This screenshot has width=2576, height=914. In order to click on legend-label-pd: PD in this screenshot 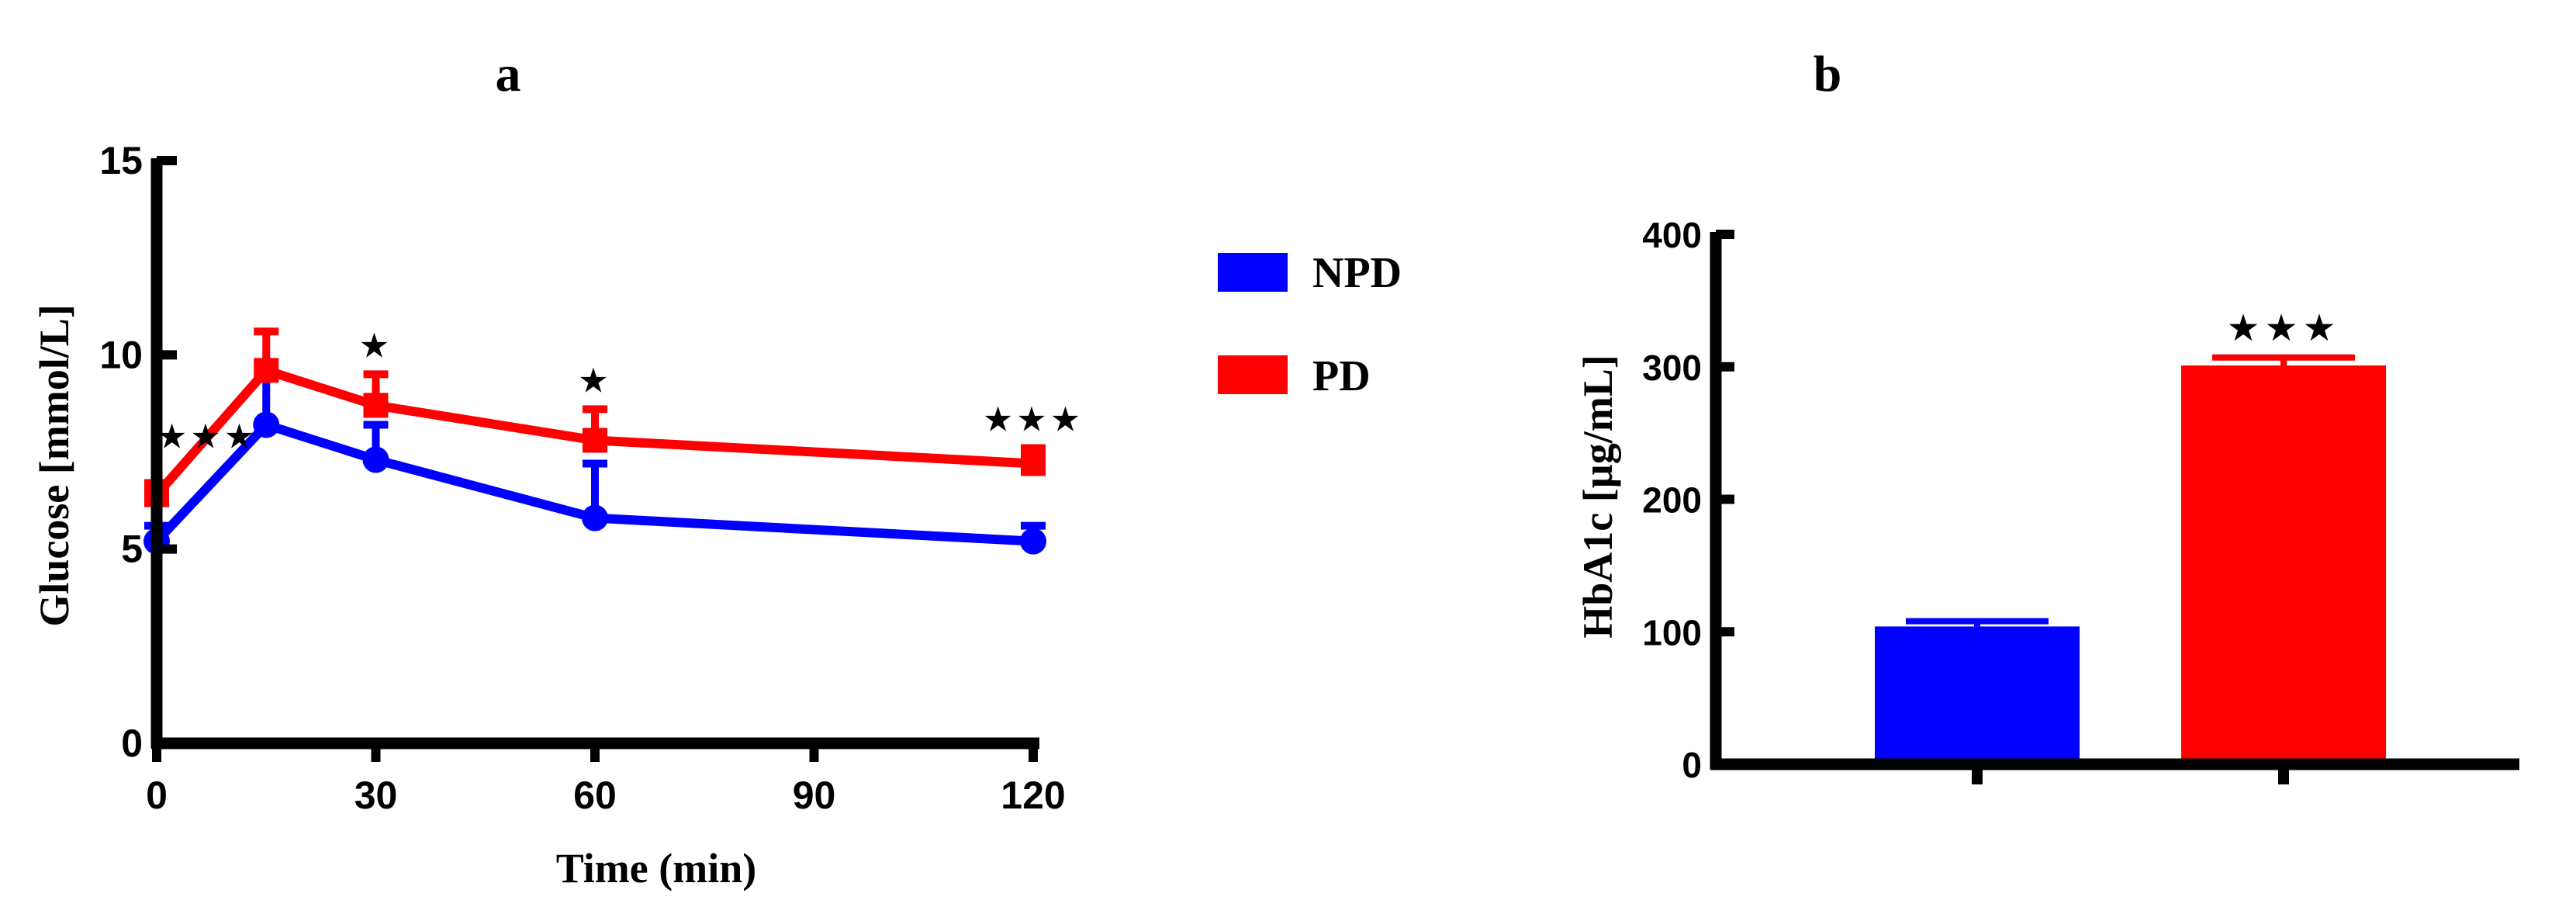, I will do `click(1341, 376)`.